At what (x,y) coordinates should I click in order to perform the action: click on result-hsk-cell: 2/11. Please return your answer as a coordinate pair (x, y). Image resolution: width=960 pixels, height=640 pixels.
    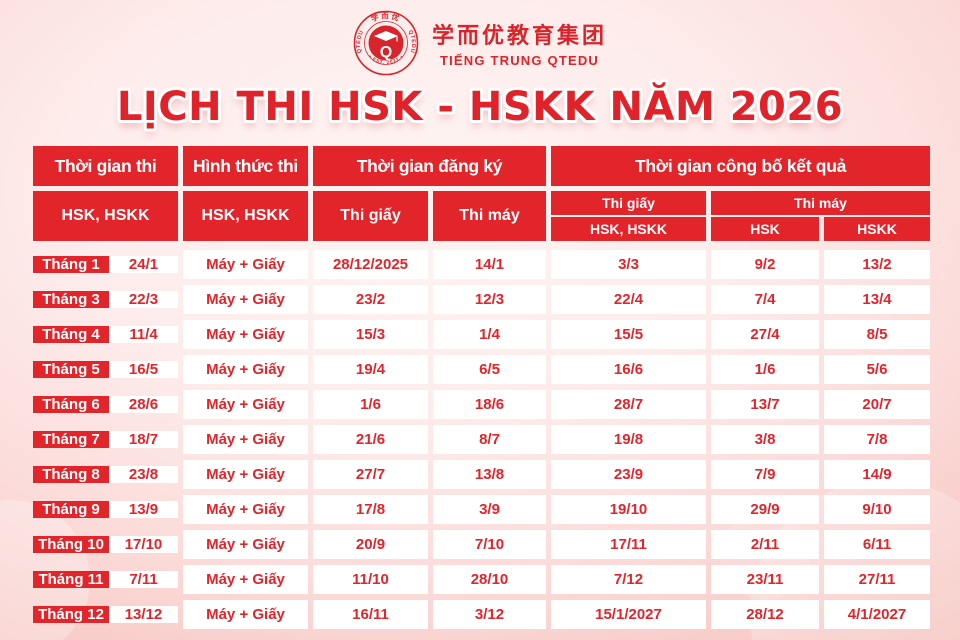
    Looking at the image, I should click on (765, 544).